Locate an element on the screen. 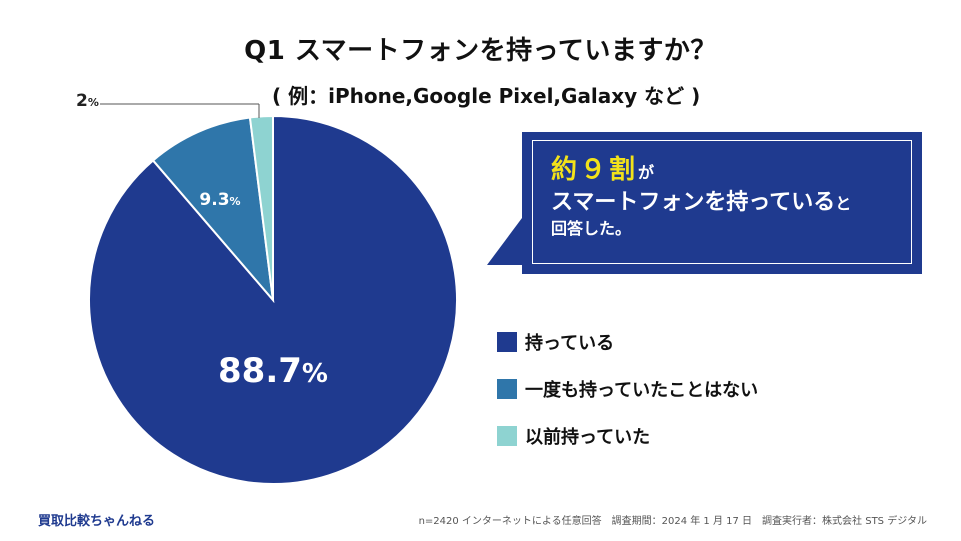 This screenshot has height=541, width=961. legend-label: 持っている is located at coordinates (570, 343).